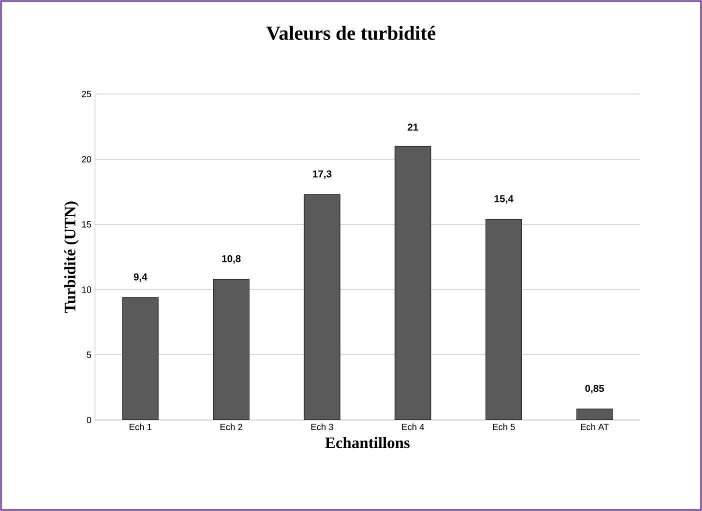 This screenshot has width=702, height=511. I want to click on y-tick-label: 0, so click(89, 420).